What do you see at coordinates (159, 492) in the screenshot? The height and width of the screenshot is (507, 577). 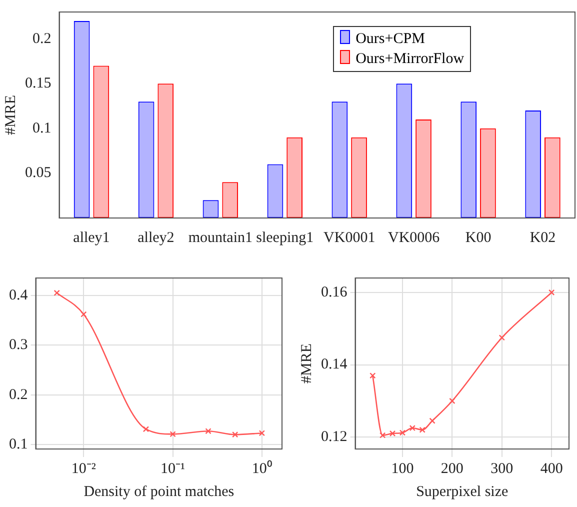 I see `x-axis-title: Density of point matches` at bounding box center [159, 492].